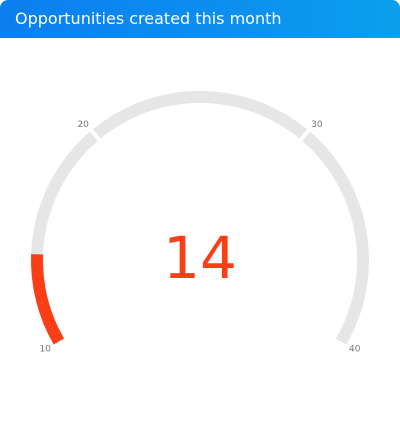 This screenshot has height=422, width=400. What do you see at coordinates (83, 125) in the screenshot?
I see `gauge-tick-label: 20` at bounding box center [83, 125].